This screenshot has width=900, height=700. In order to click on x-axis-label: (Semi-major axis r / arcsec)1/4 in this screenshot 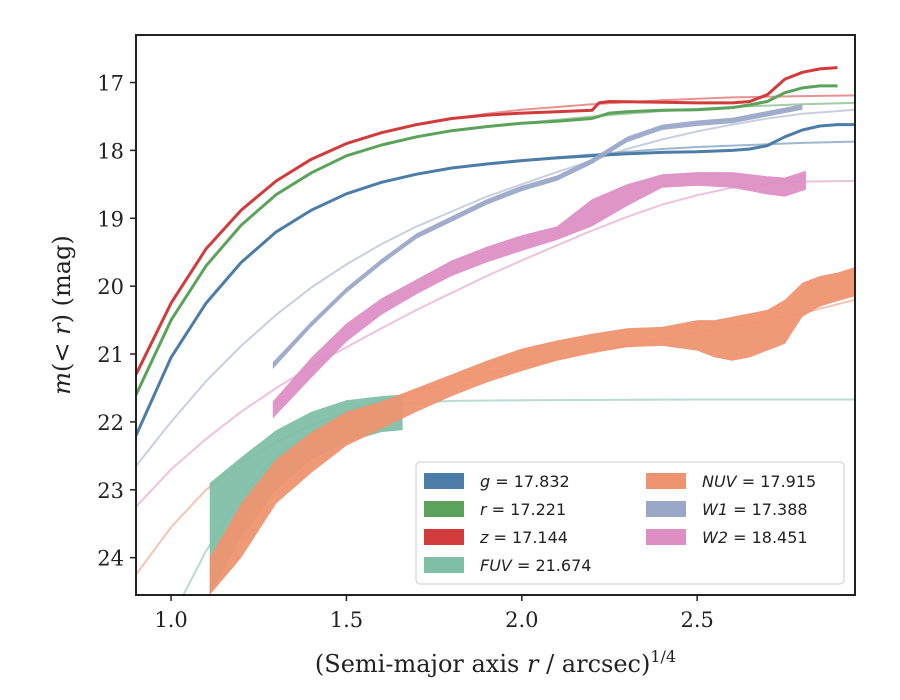, I will do `click(495, 662)`.